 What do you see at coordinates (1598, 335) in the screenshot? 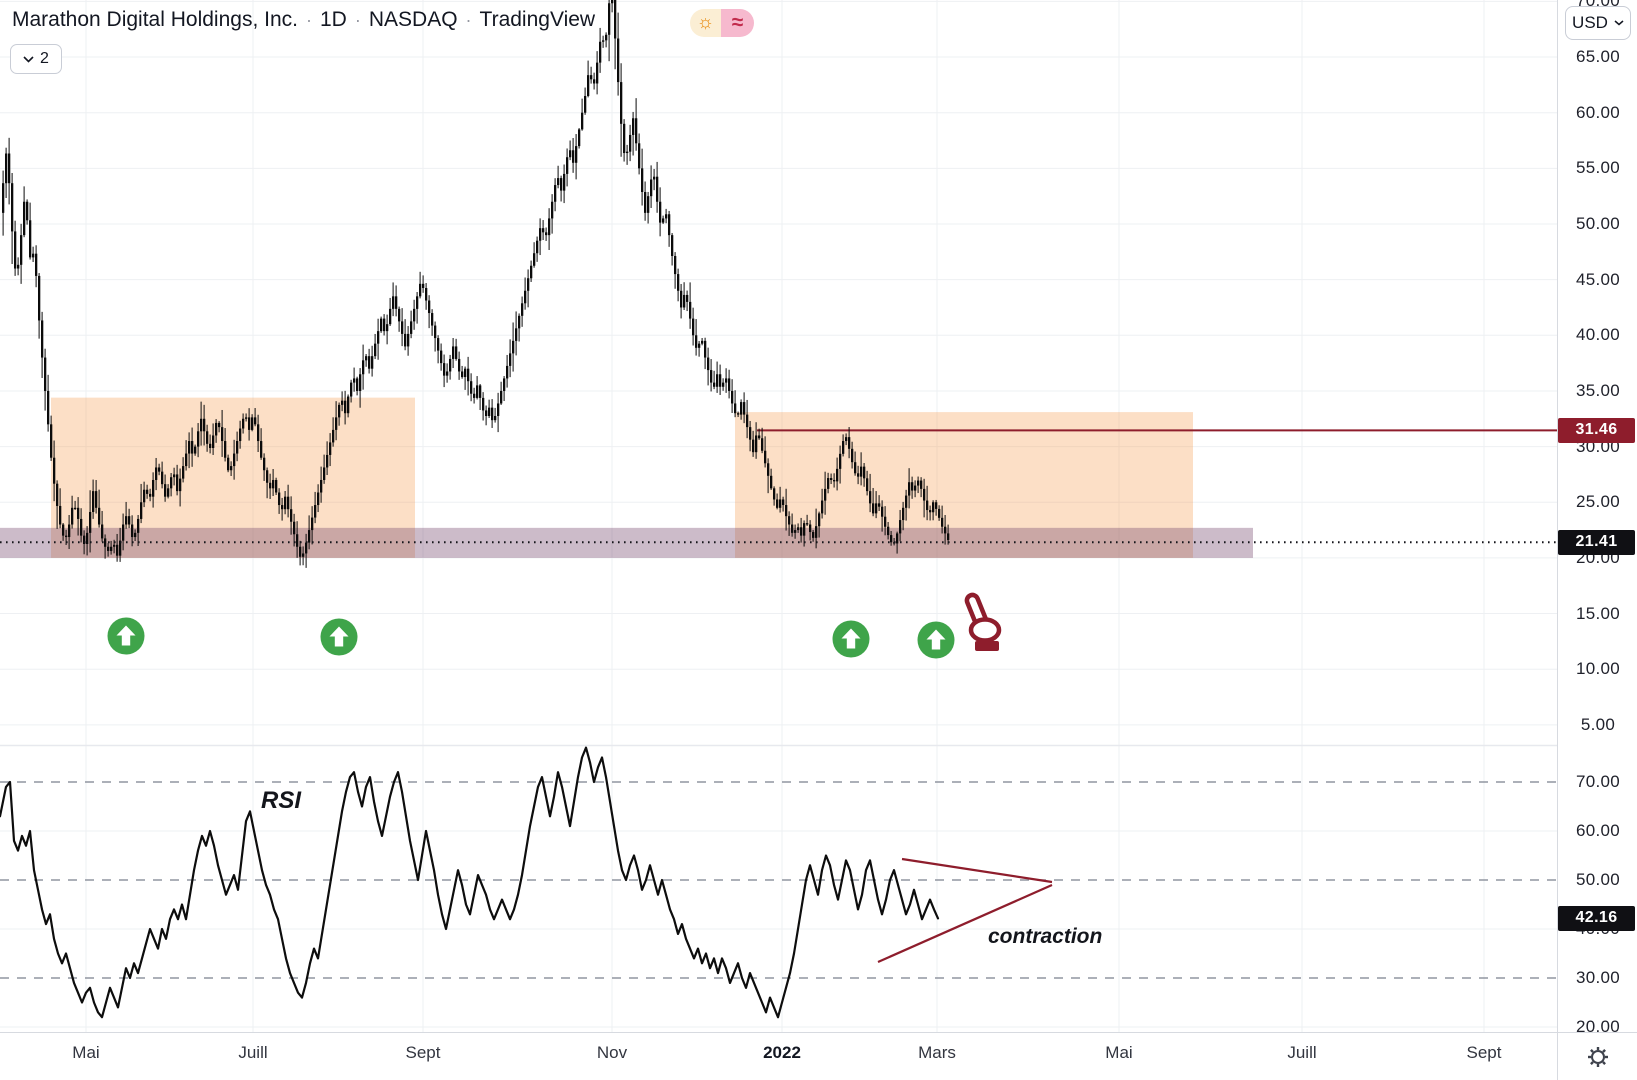
I see `price-axis-label: 40.00` at bounding box center [1598, 335].